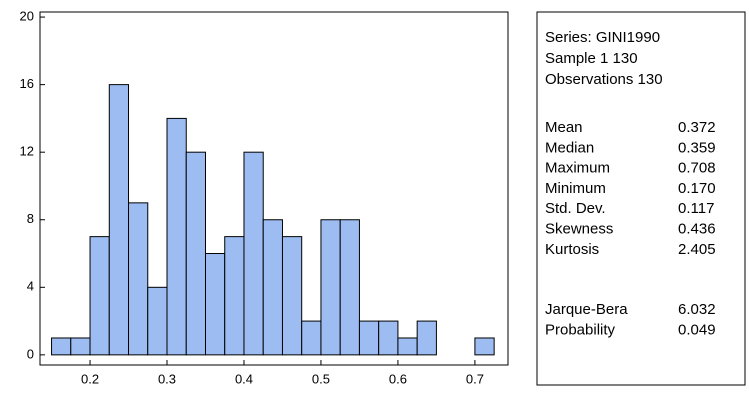 The width and height of the screenshot is (749, 400). What do you see at coordinates (697, 309) in the screenshot?
I see `stat-value: 6.032` at bounding box center [697, 309].